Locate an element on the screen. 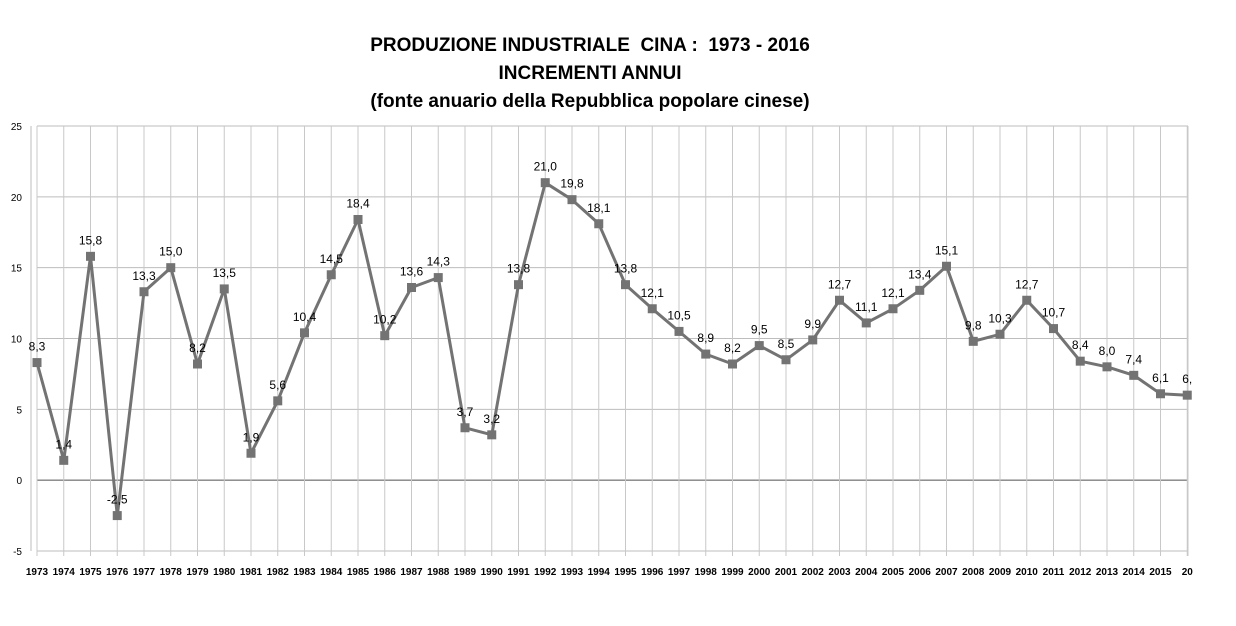 The height and width of the screenshot is (626, 1236). x-tick-label: 2014 is located at coordinates (1134, 572).